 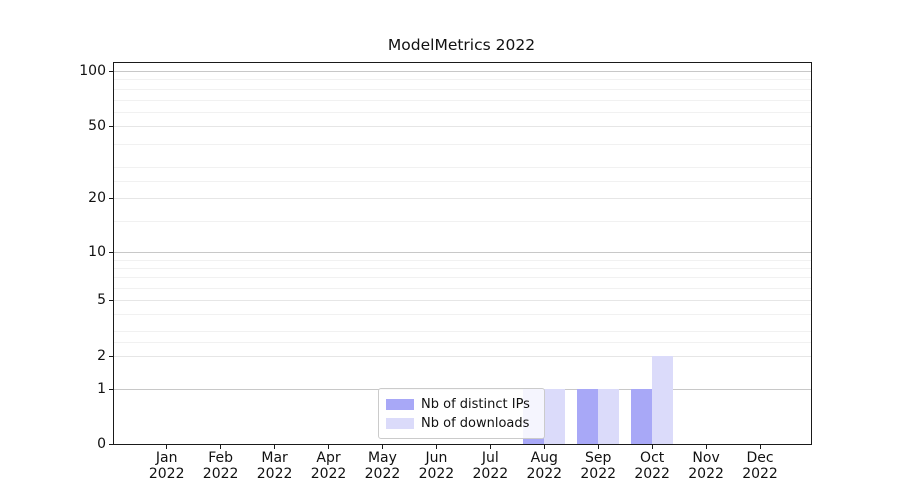 I want to click on x-tick-label: Mar 2022, so click(x=275, y=466).